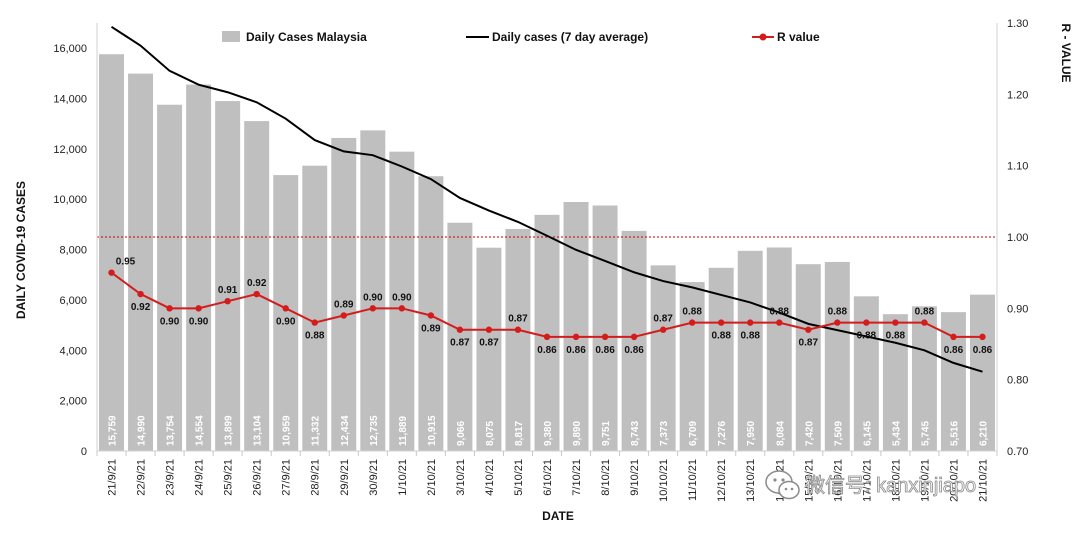 This screenshot has height=534, width=1080. What do you see at coordinates (867, 433) in the screenshot?
I see `bar-value-label: 6,145` at bounding box center [867, 433].